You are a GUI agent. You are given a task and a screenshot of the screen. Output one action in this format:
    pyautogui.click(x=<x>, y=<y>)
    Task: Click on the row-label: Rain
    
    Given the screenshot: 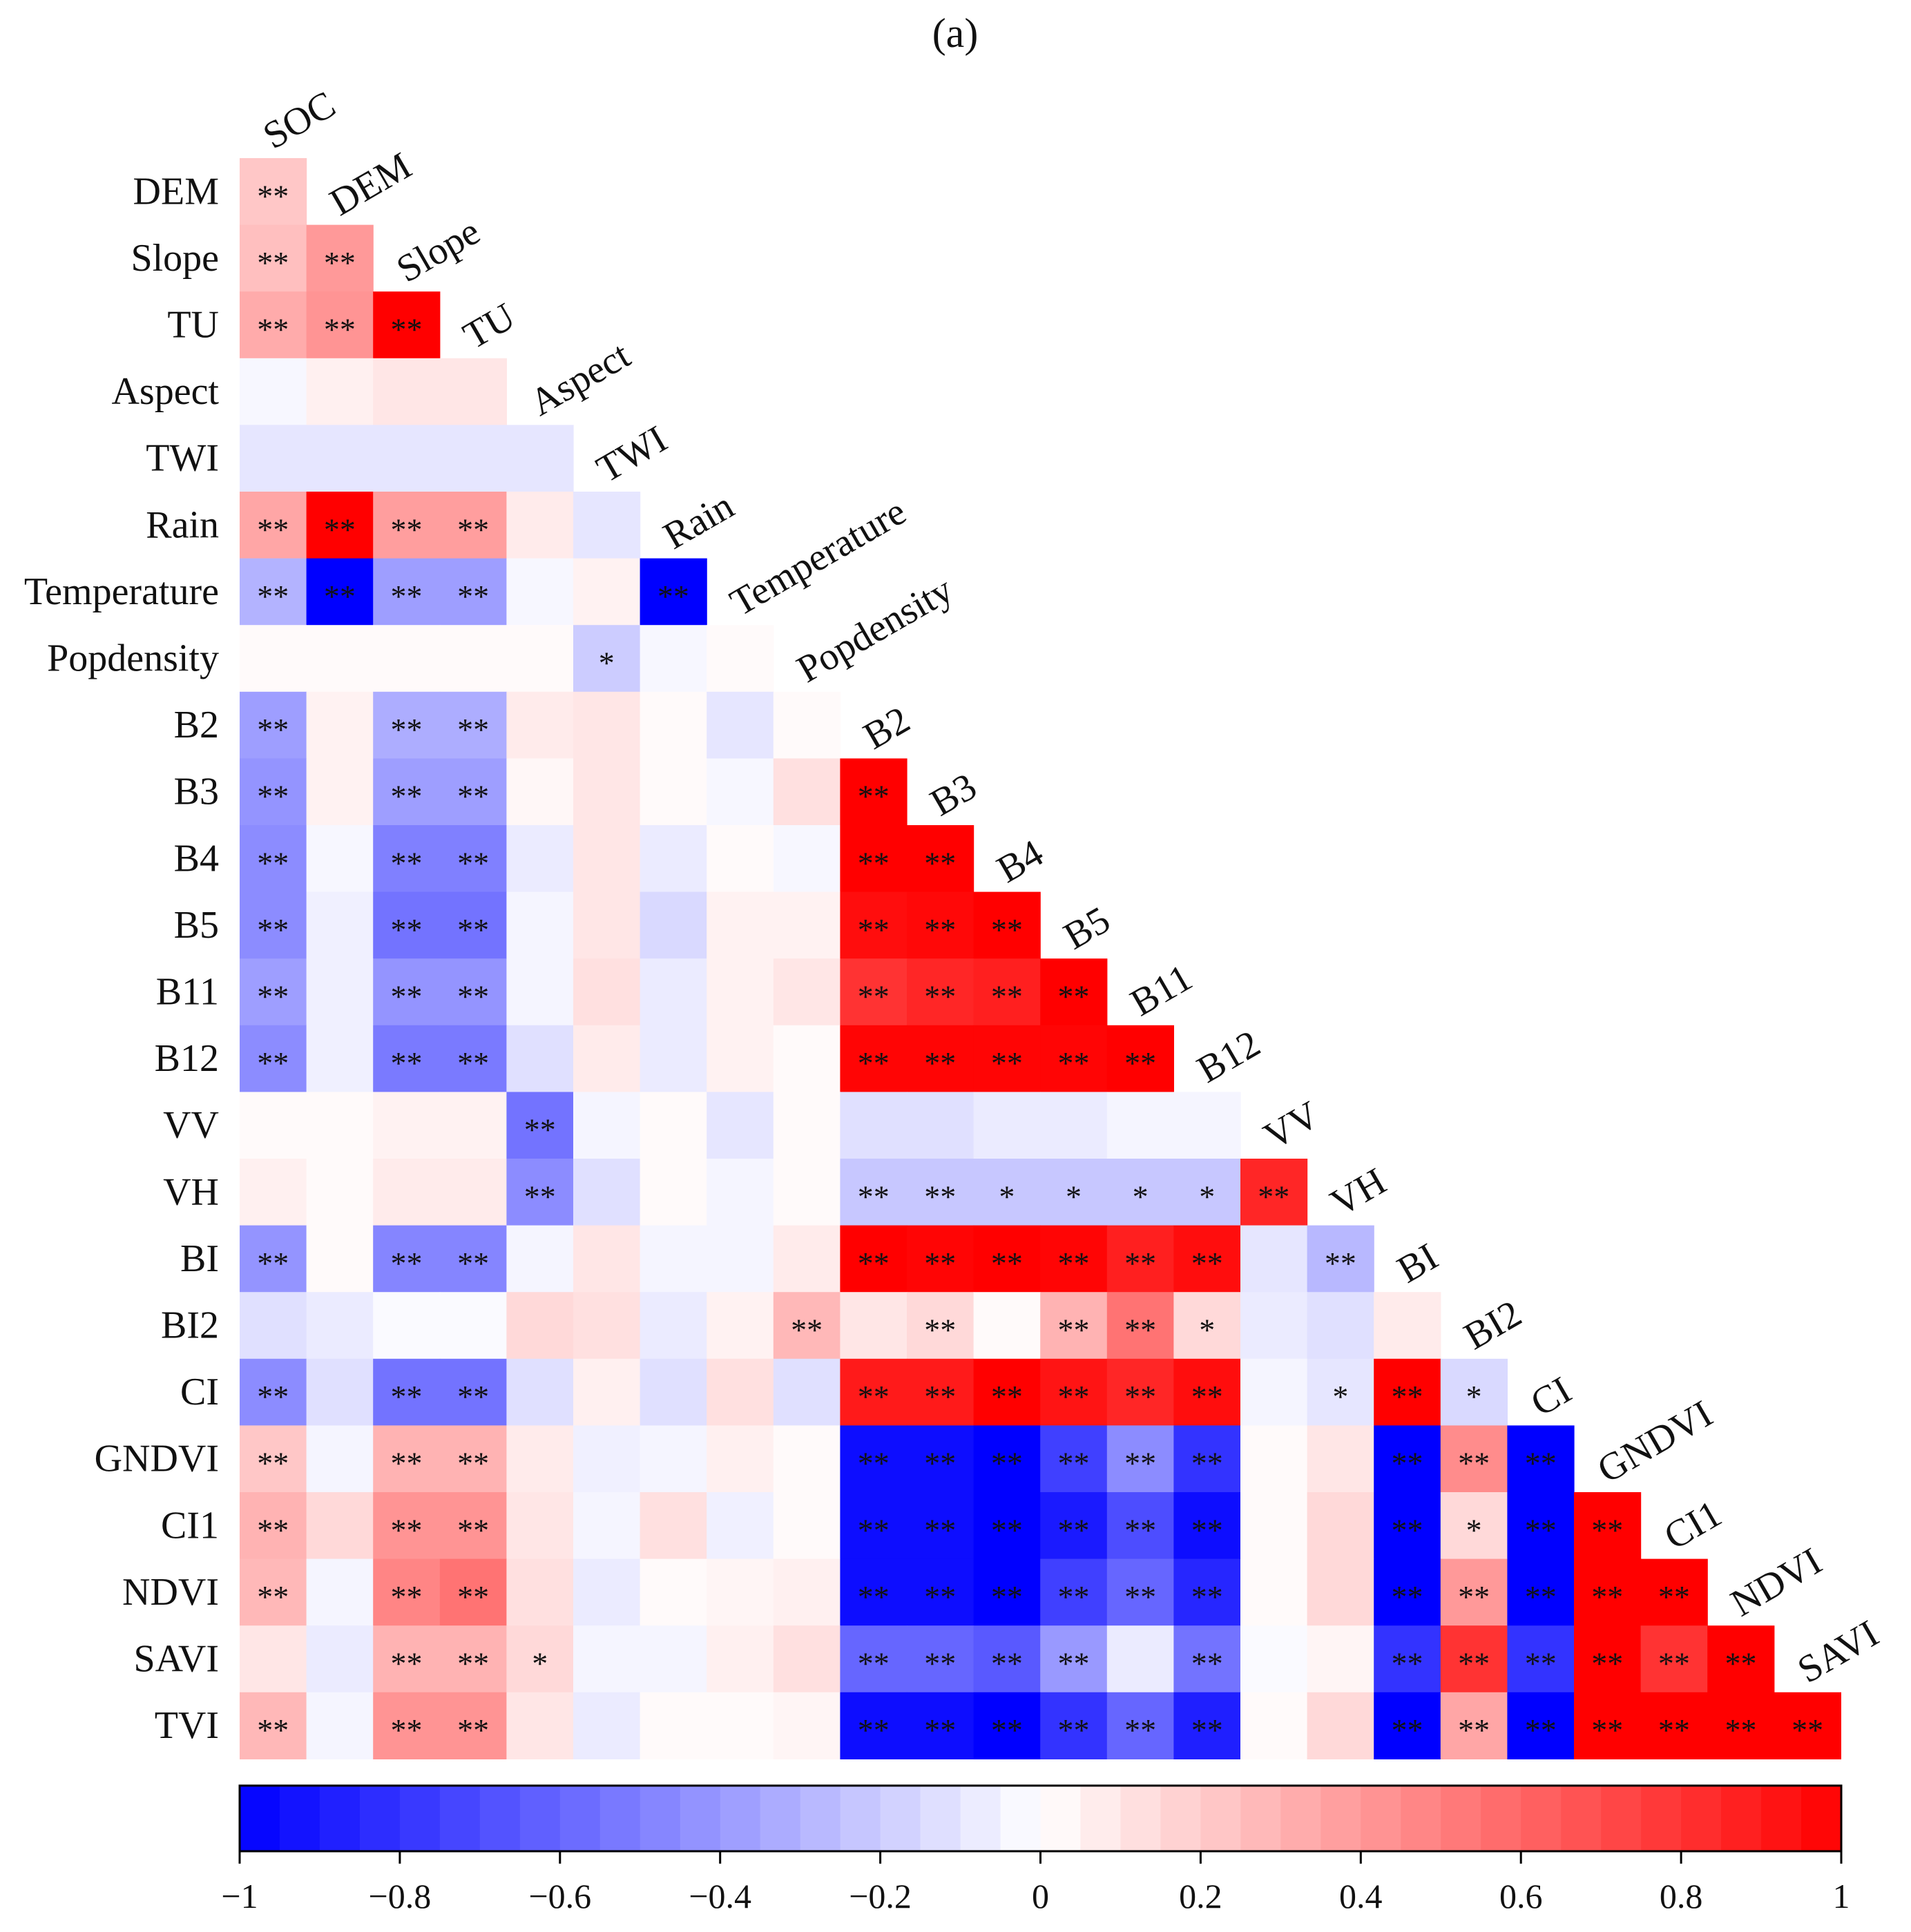 What is the action you would take?
    pyautogui.click(x=182, y=524)
    